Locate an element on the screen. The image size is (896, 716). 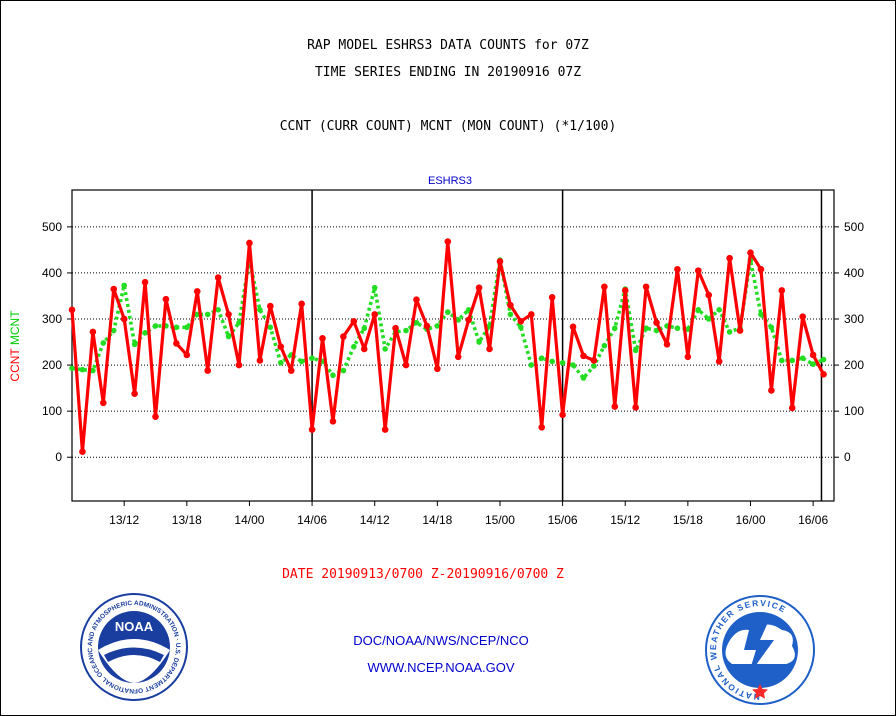
ytick-left-label-0: 0 is located at coordinates (58, 457).